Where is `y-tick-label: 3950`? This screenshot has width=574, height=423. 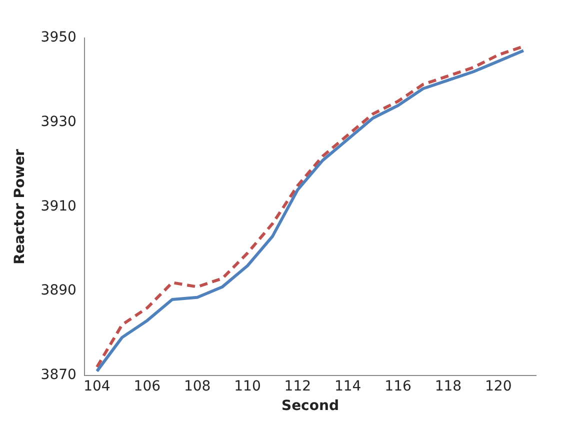
y-tick-label: 3950 is located at coordinates (58, 38).